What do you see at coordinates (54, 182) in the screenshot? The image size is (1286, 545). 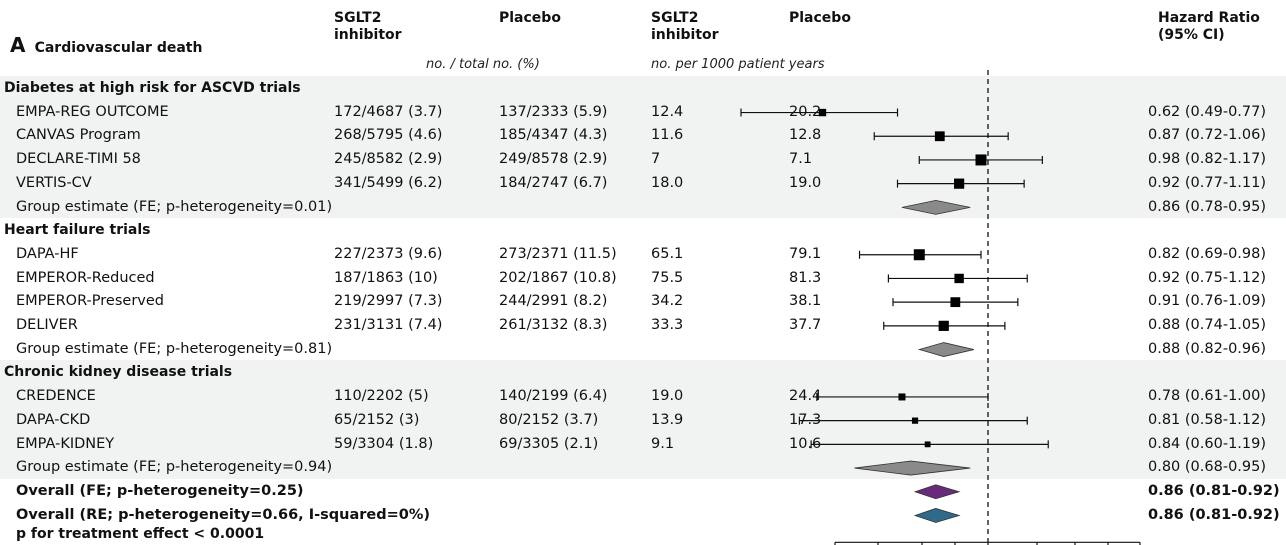 I see `row-label: VERTIS-CV` at bounding box center [54, 182].